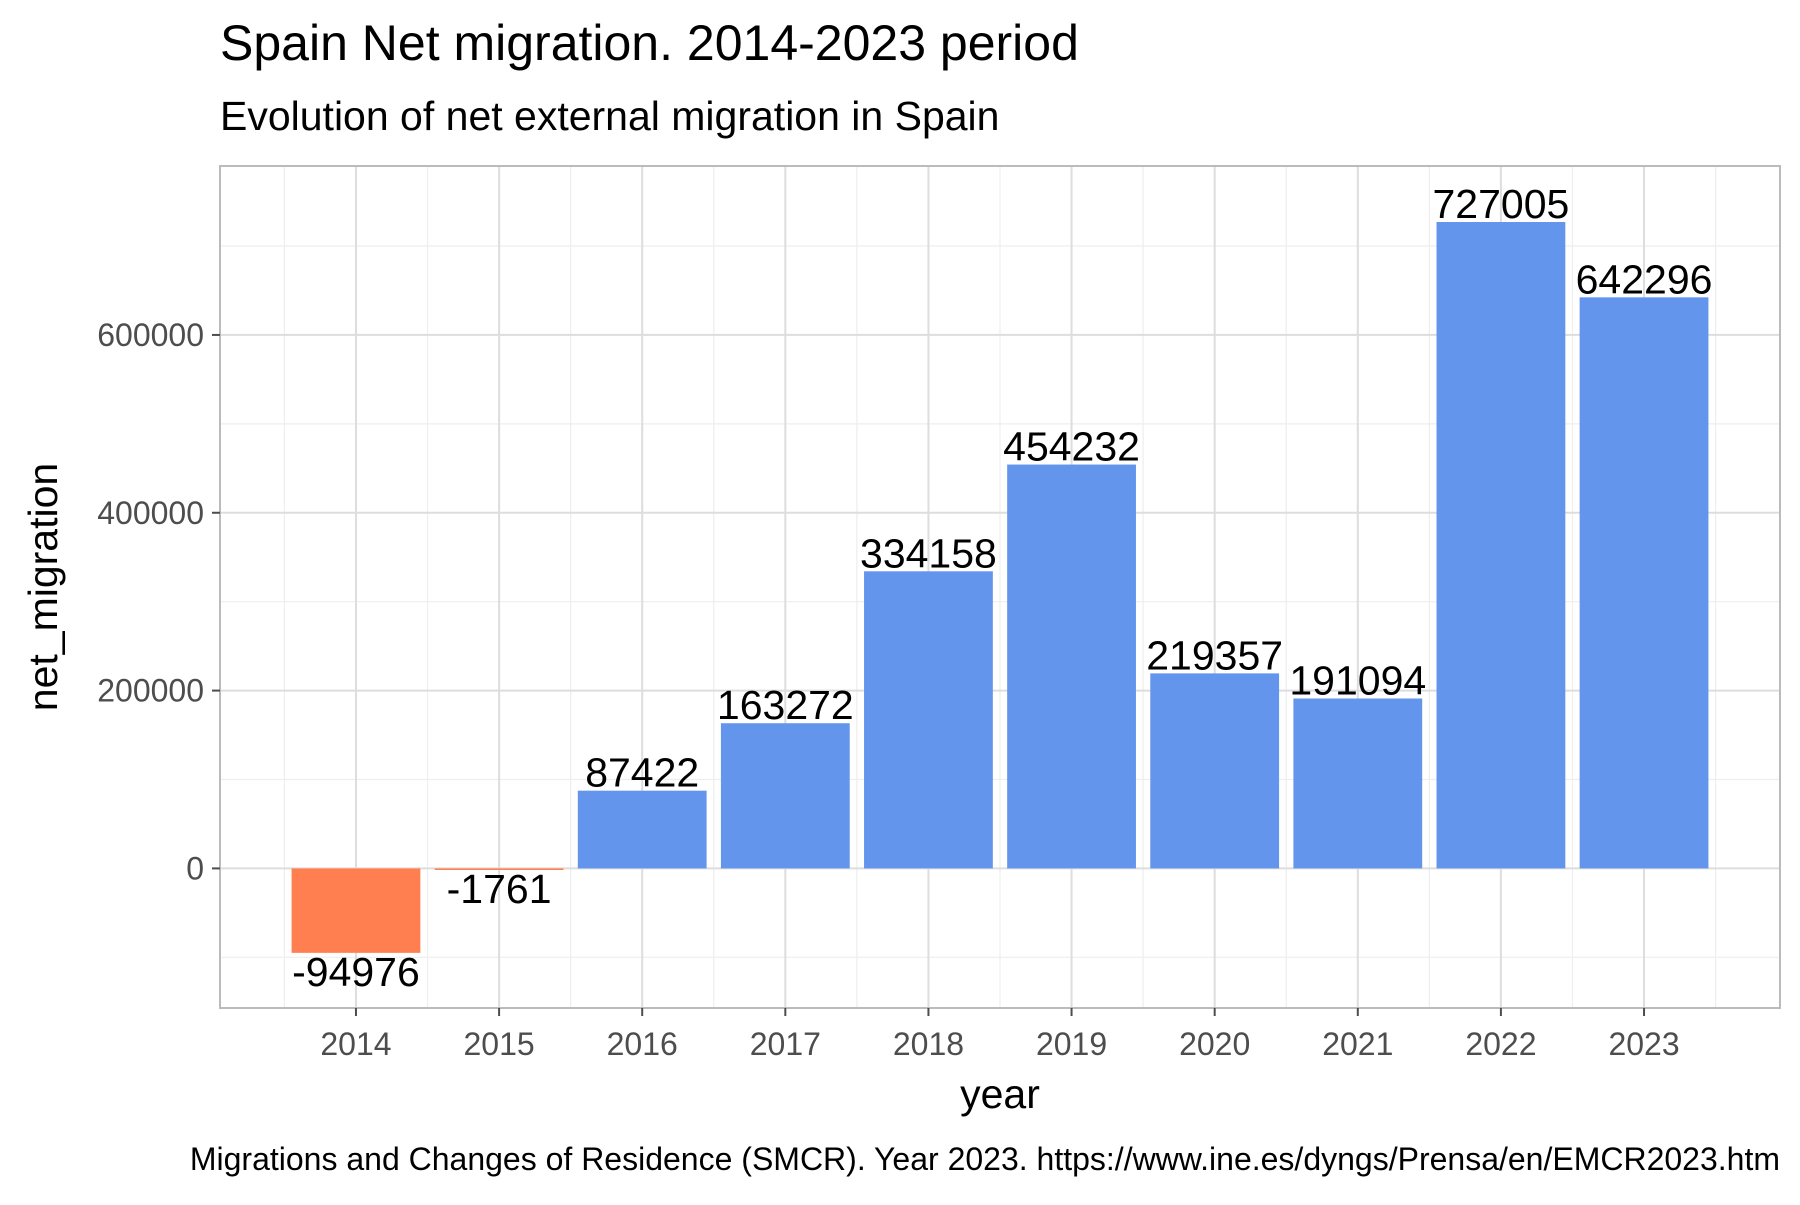 The width and height of the screenshot is (1800, 1205). I want to click on bar-2022, so click(1501, 545).